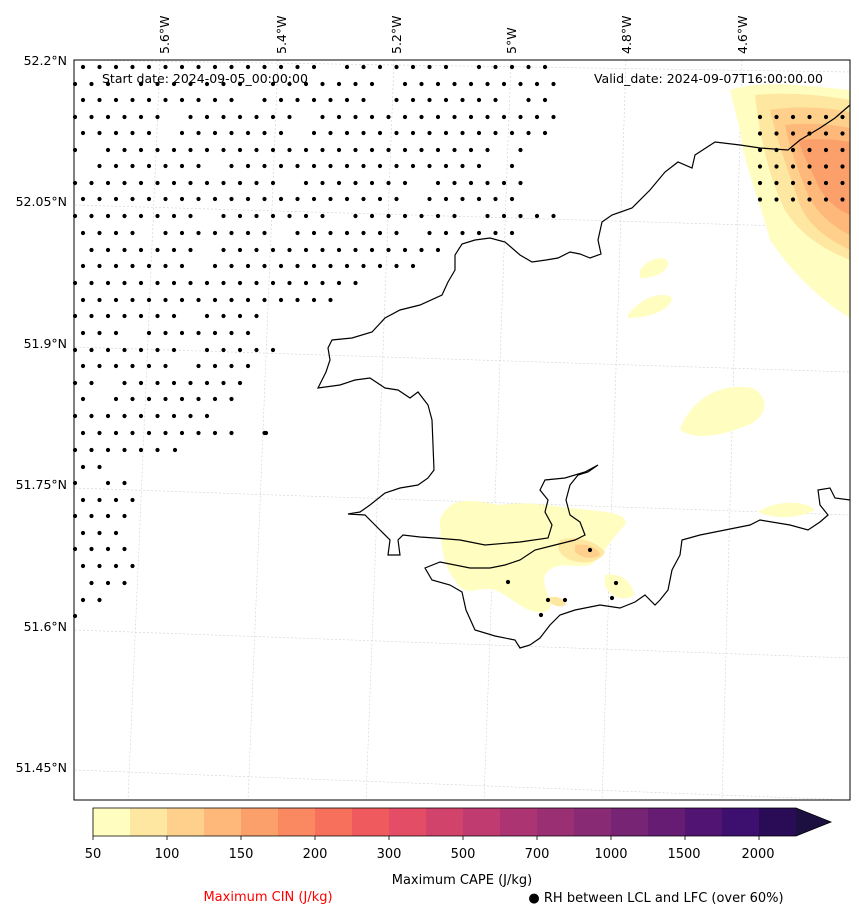 The height and width of the screenshot is (915, 859). What do you see at coordinates (267, 897) in the screenshot?
I see `cin-legend-label: Maximum CIN (J/kg)` at bounding box center [267, 897].